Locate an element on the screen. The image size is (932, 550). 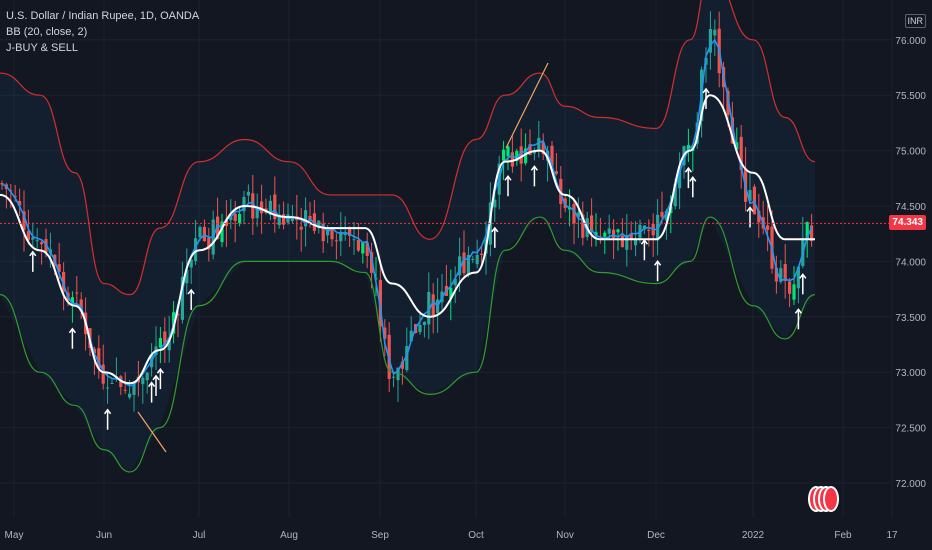
time-tick-label: 2022 is located at coordinates (753, 535).